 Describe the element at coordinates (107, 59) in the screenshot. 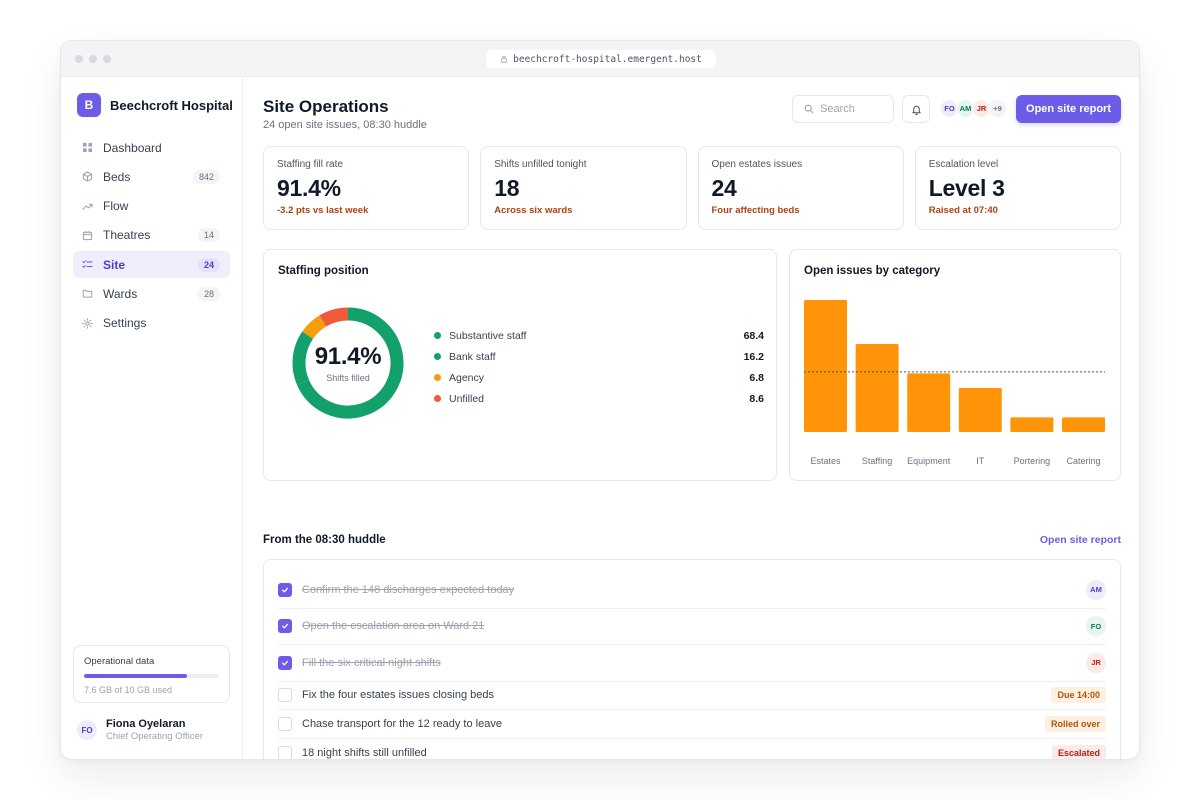

I see `window-zoom-dot` at that location.